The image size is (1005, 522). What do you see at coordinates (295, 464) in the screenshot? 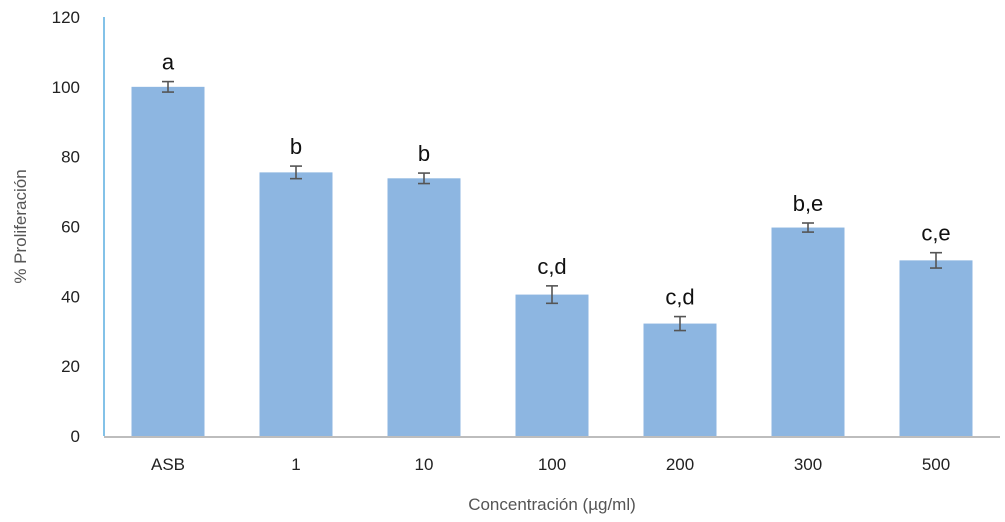
I see `x-tick-label: 1` at bounding box center [295, 464].